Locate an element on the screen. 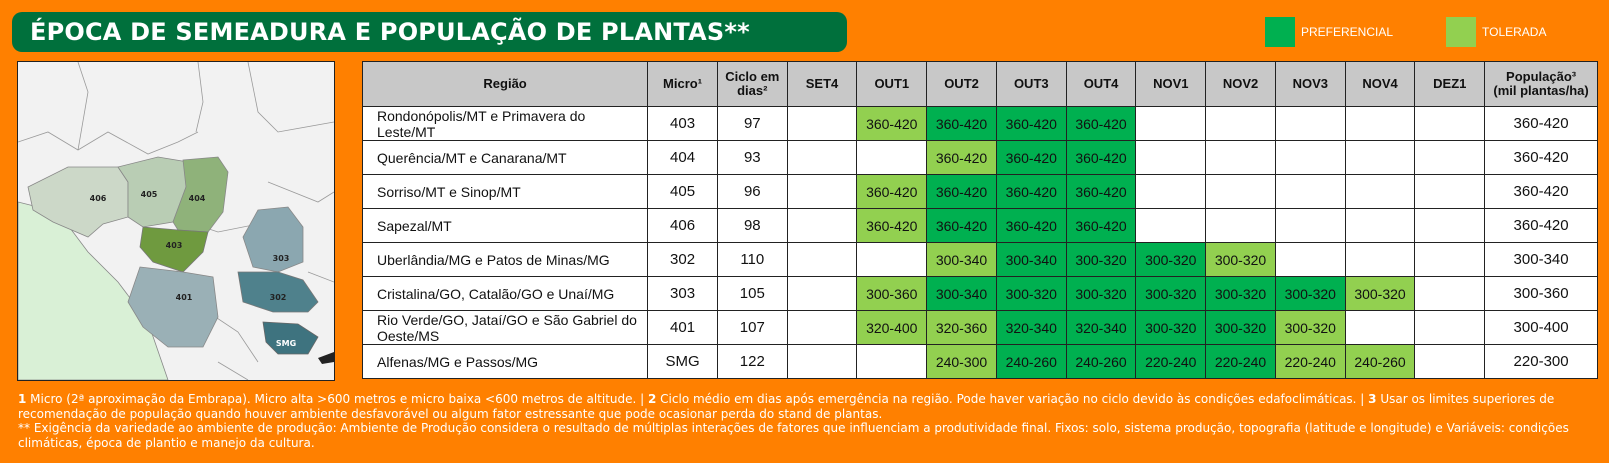 This screenshot has height=463, width=1609. map-label-406: 406 is located at coordinates (98, 198).